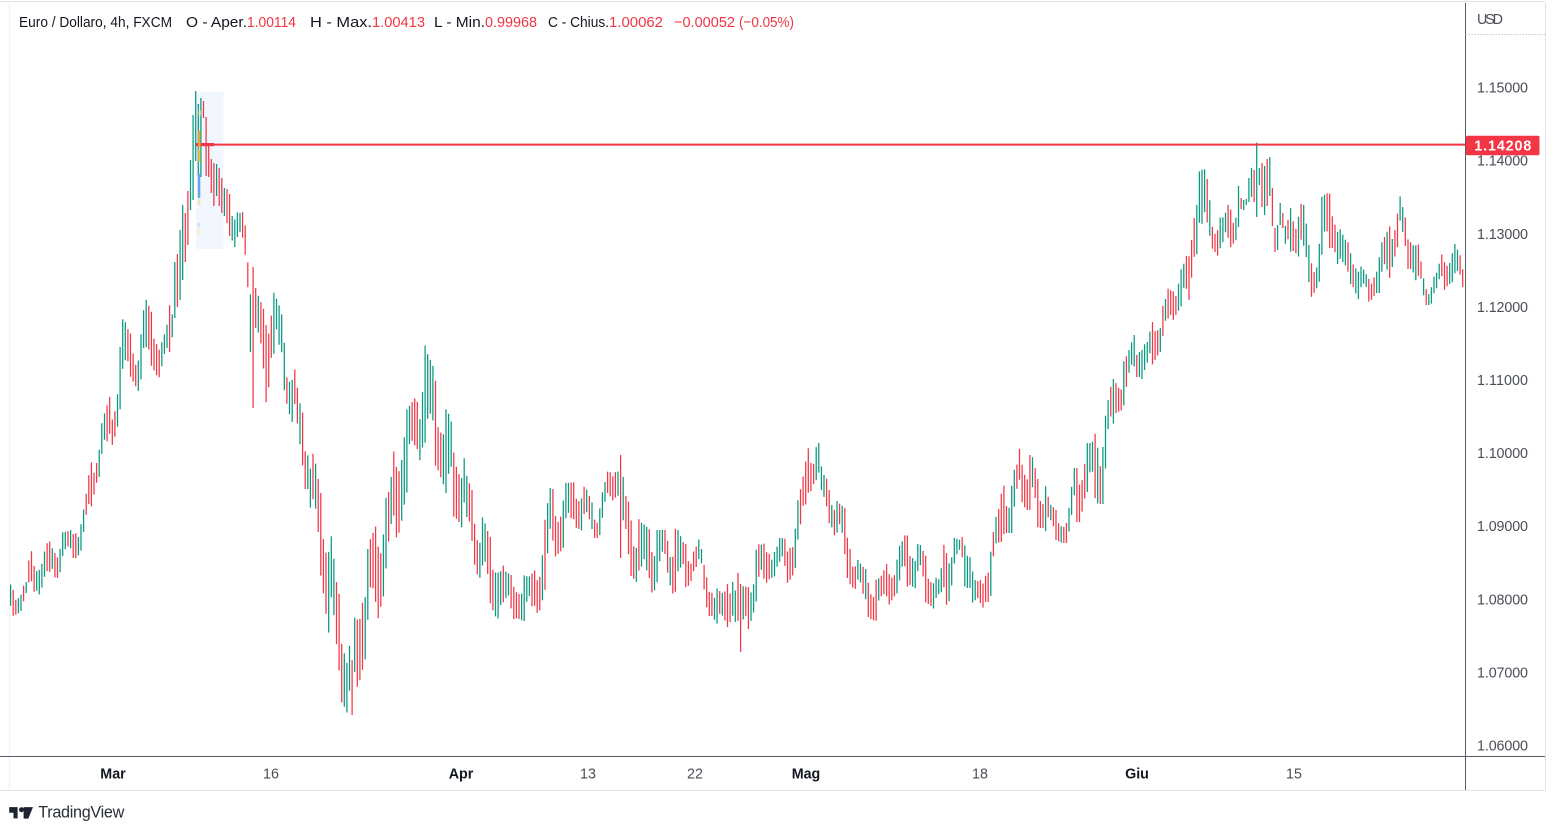  Describe the element at coordinates (461, 775) in the screenshot. I see `svg-text: Apr` at that location.